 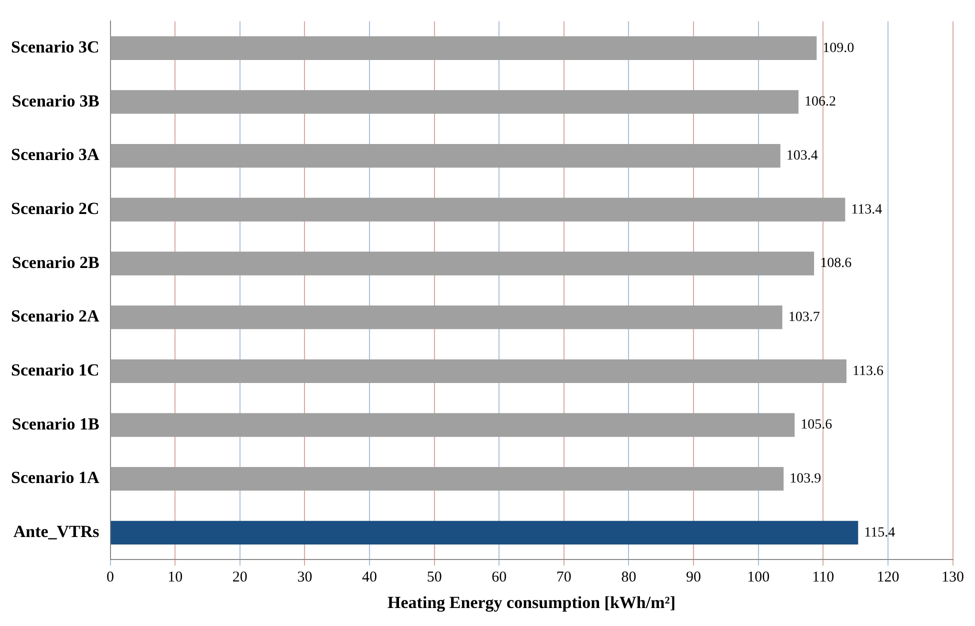 What do you see at coordinates (888, 578) in the screenshot?
I see `x-tick-label: 120` at bounding box center [888, 578].